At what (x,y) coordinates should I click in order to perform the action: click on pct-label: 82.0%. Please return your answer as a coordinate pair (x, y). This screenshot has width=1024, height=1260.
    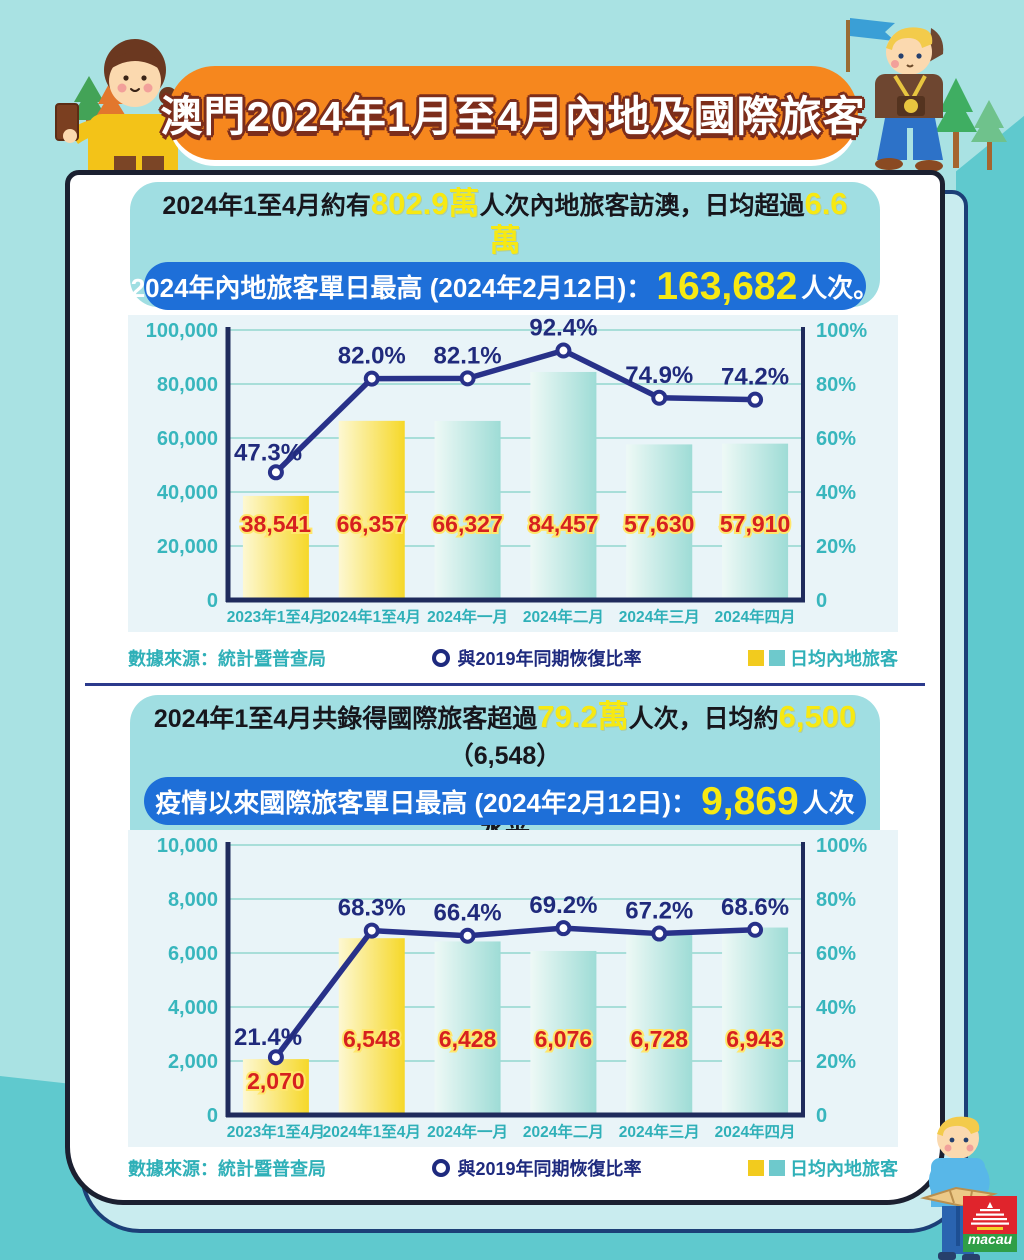
    Looking at the image, I should click on (372, 356).